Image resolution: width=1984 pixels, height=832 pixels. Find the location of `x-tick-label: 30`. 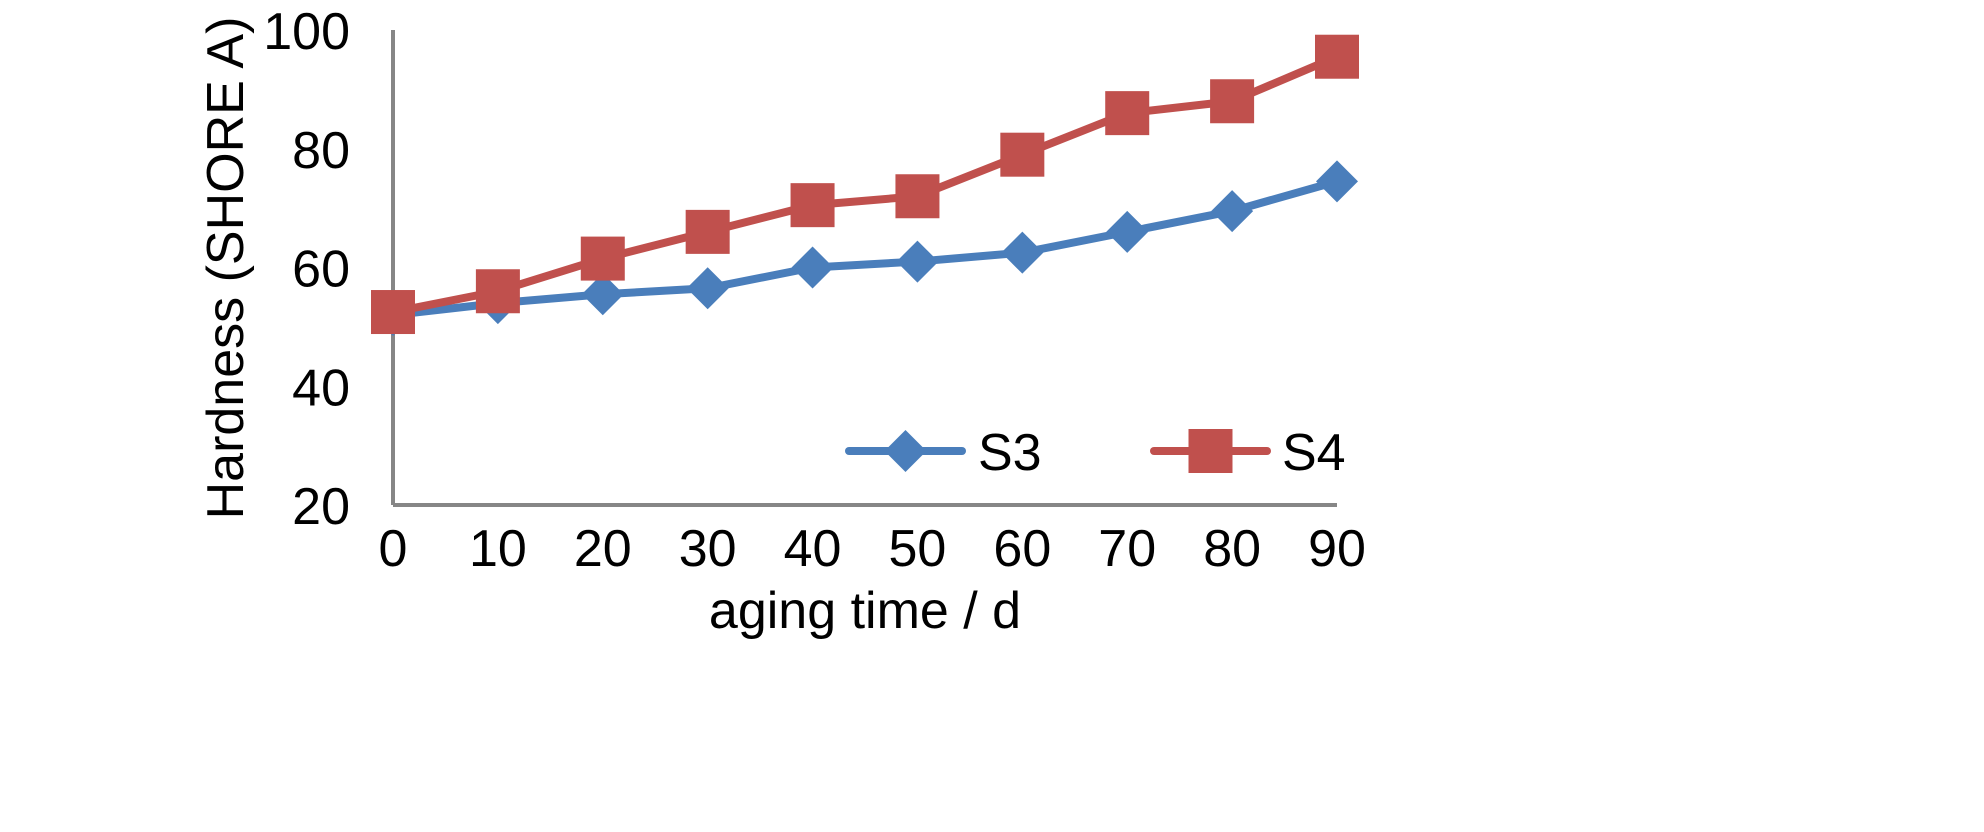

x-tick-label: 30 is located at coordinates (708, 549).